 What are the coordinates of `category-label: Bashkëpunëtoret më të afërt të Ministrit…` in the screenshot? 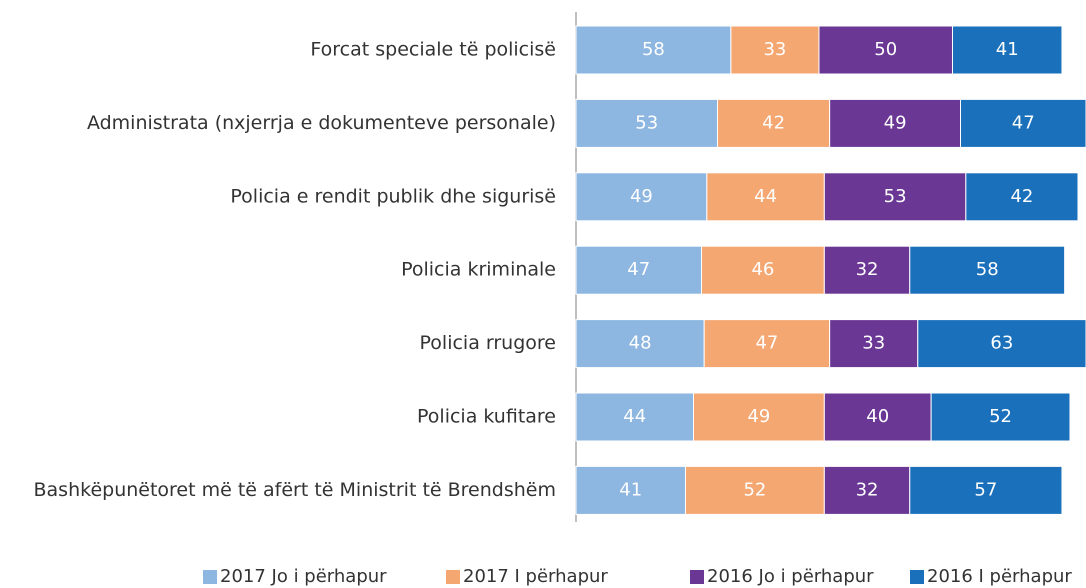 It's located at (295, 490).